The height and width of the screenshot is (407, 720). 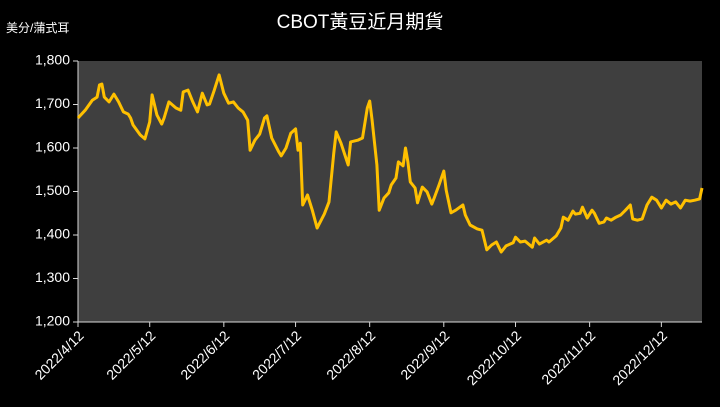 What do you see at coordinates (131, 355) in the screenshot?
I see `x-tick-label: 2022/5/12` at bounding box center [131, 355].